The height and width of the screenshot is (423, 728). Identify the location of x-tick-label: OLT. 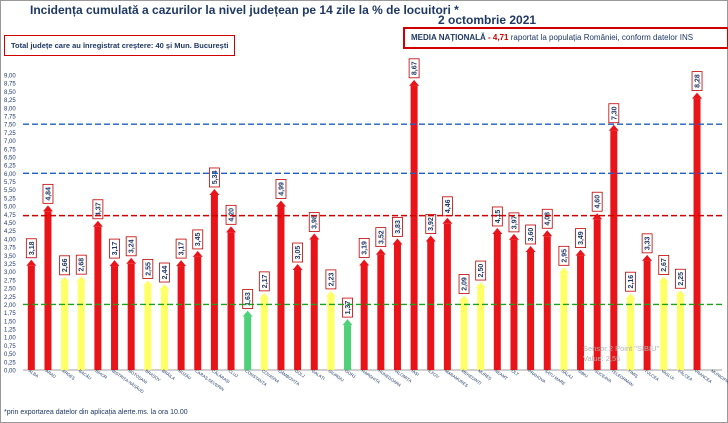
(515, 372).